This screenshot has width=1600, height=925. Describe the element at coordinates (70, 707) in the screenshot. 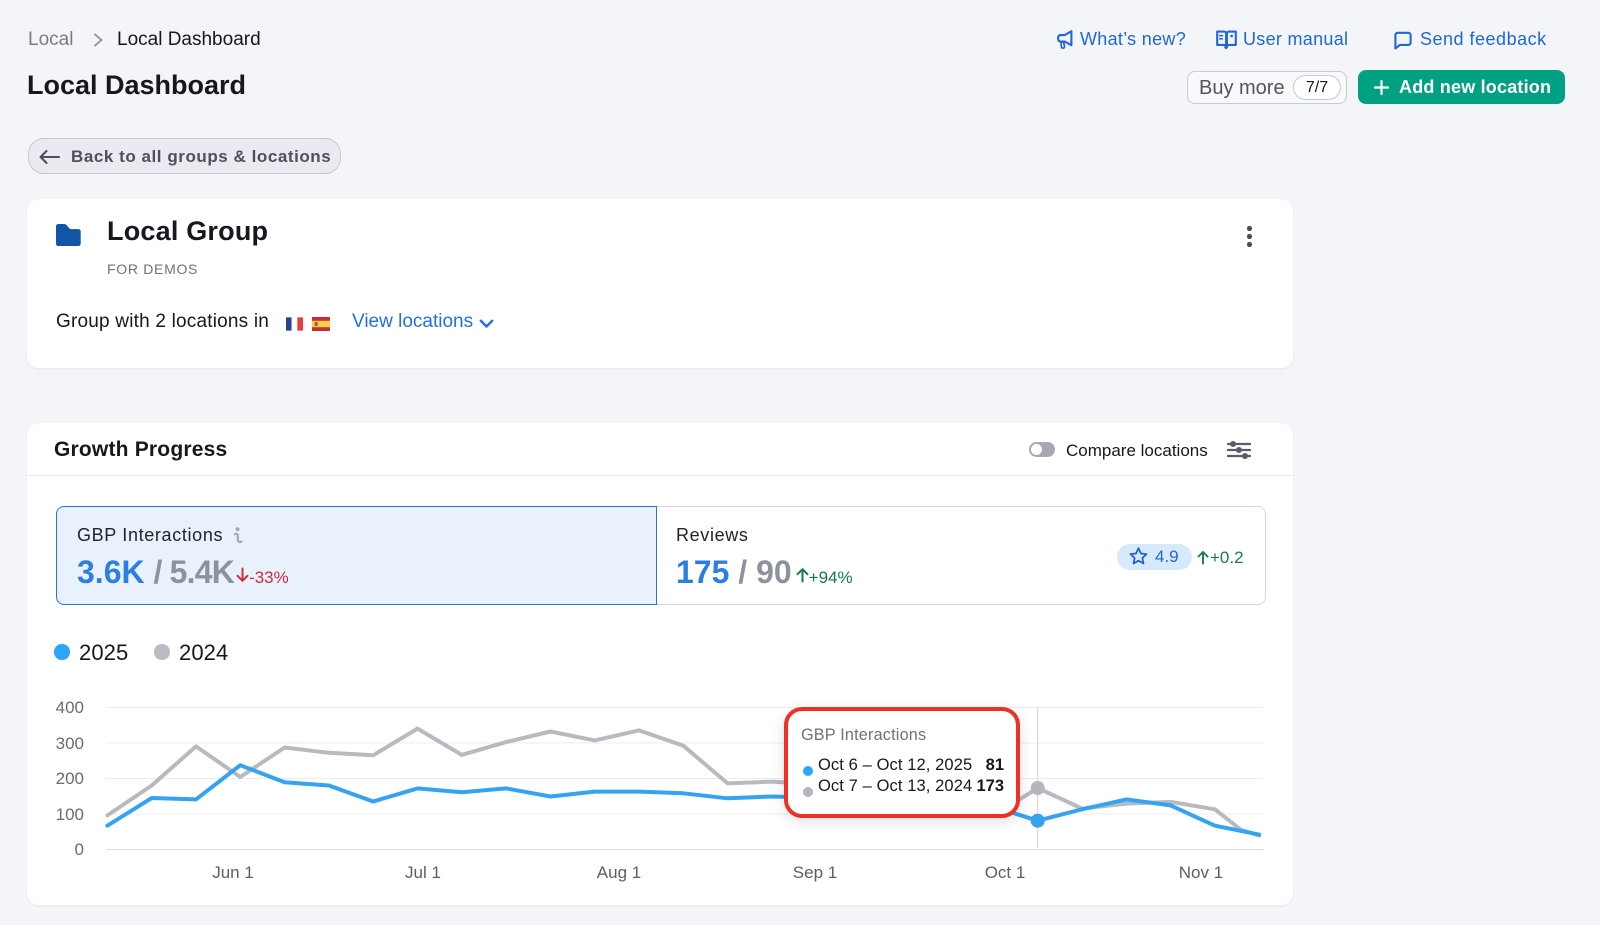

I see `svg-text: 400` at that location.